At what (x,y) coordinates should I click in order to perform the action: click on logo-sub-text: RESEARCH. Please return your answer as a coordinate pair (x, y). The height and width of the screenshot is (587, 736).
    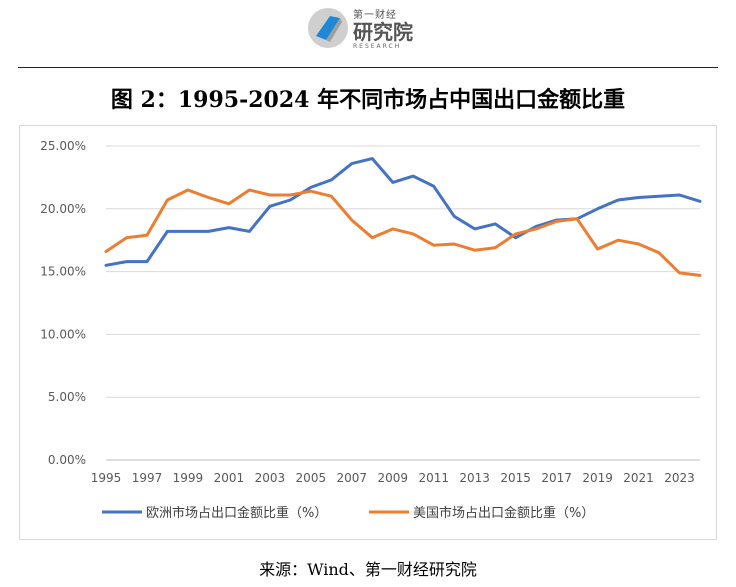
    Looking at the image, I should click on (377, 46).